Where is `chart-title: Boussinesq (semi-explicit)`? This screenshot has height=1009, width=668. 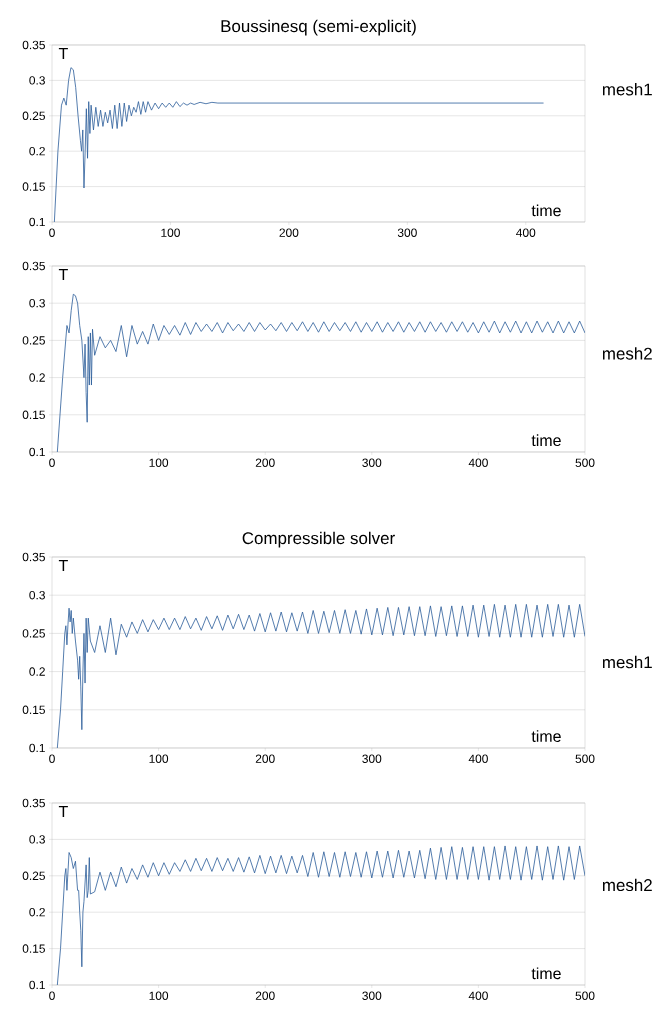
chart-title: Boussinesq (semi-explicit) is located at coordinates (318, 27).